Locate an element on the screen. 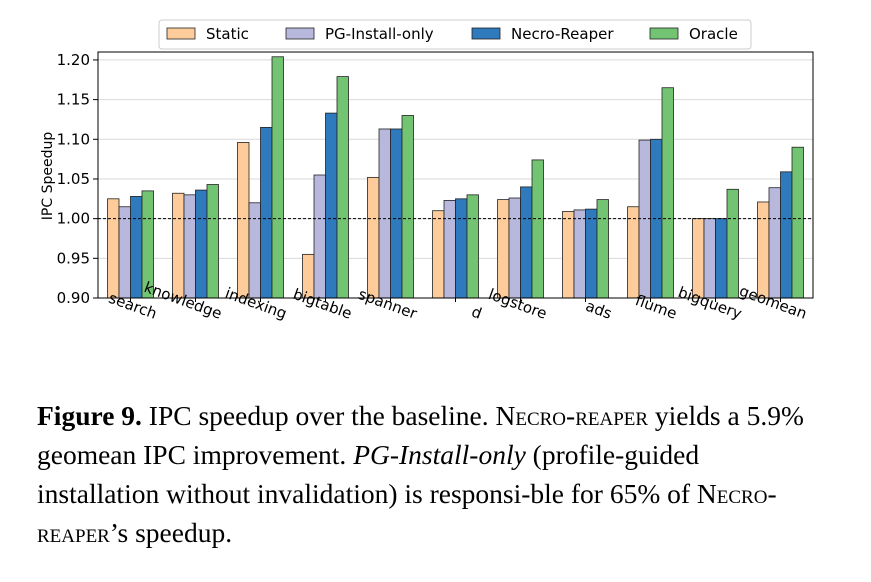 The width and height of the screenshot is (871, 582). bar-bigtable-necro-reaper is located at coordinates (331, 205).